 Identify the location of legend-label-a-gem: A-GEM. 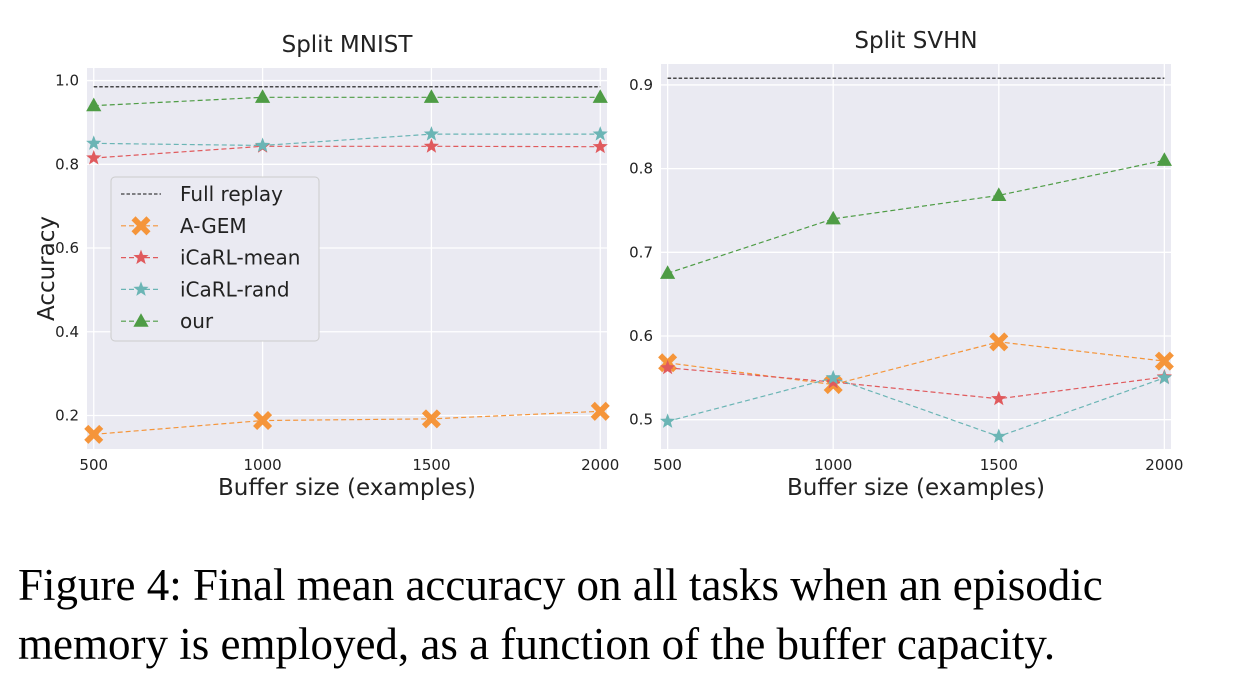
(213, 226).